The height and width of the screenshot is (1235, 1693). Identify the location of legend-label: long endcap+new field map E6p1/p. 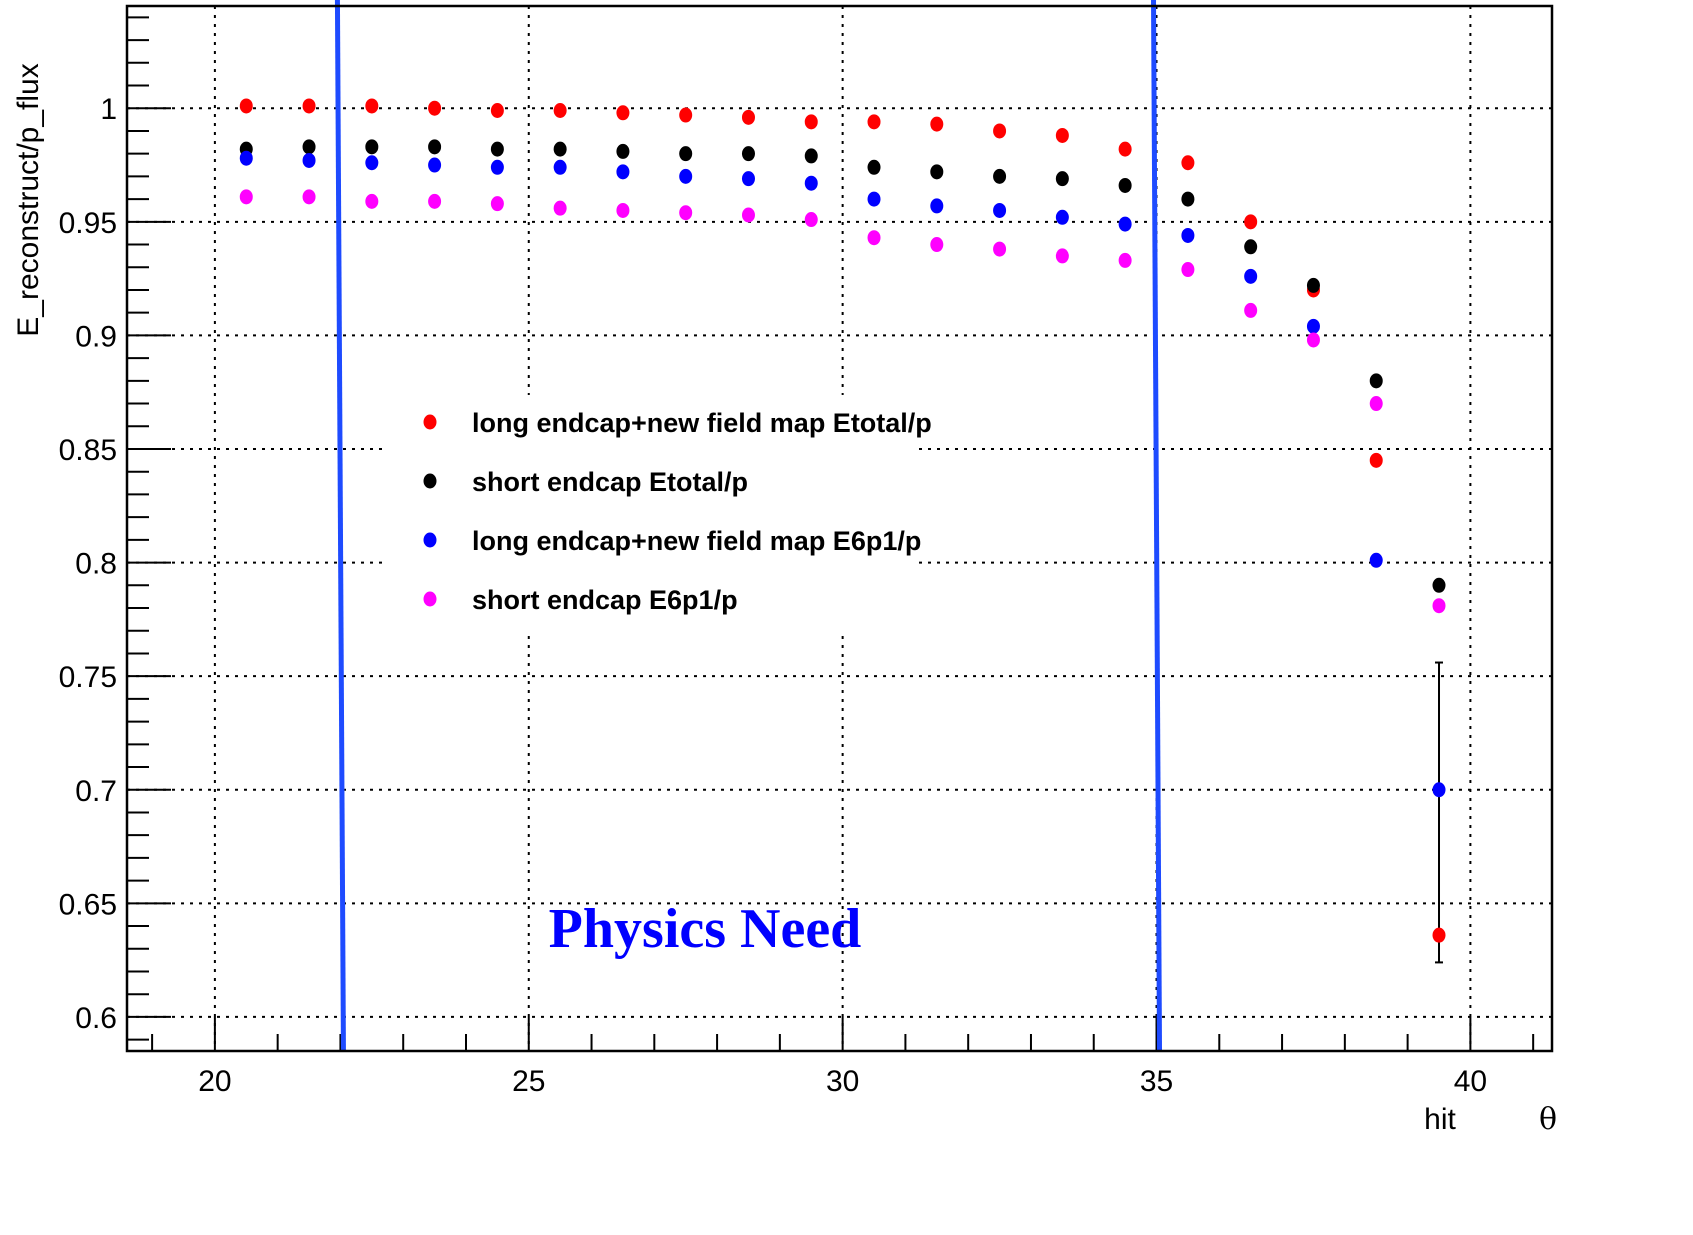
(696, 541).